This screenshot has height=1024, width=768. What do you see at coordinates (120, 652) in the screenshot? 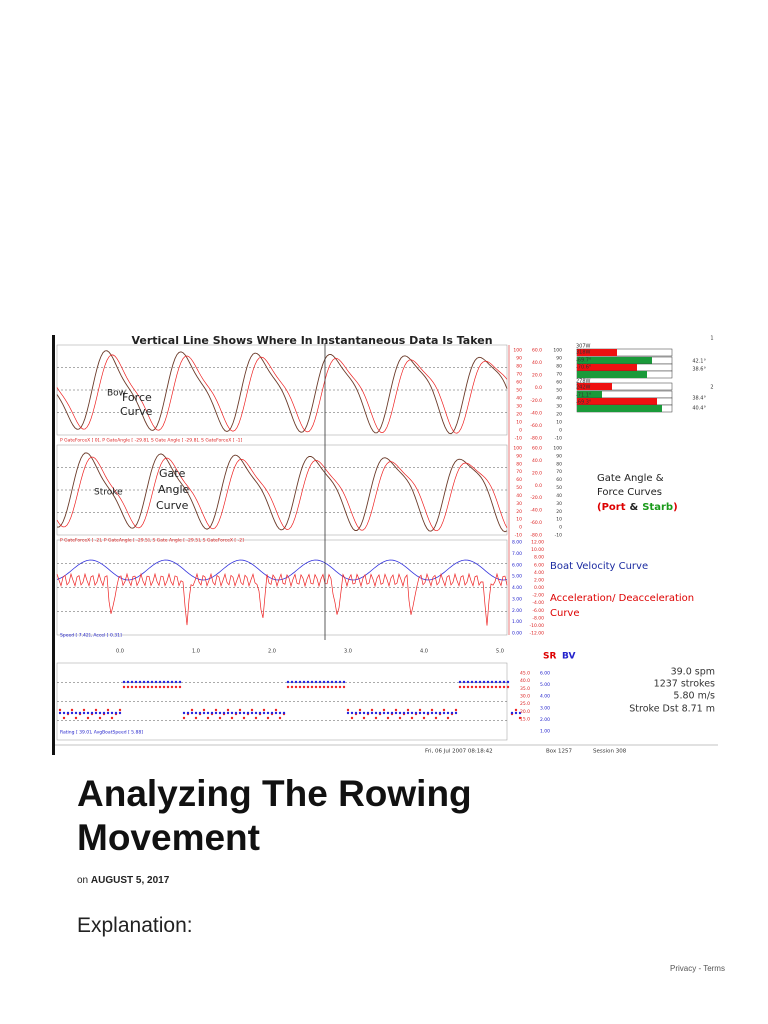
I see `time-tick-label: 0.0` at bounding box center [120, 652].